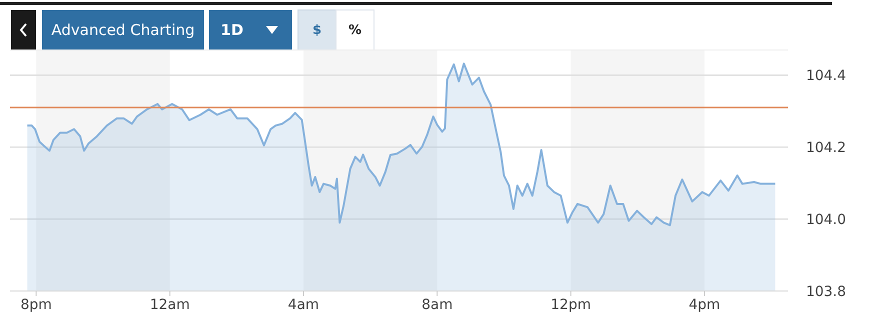 Image resolution: width=870 pixels, height=326 pixels. Describe the element at coordinates (437, 305) in the screenshot. I see `x-tick-label: 8am` at that location.